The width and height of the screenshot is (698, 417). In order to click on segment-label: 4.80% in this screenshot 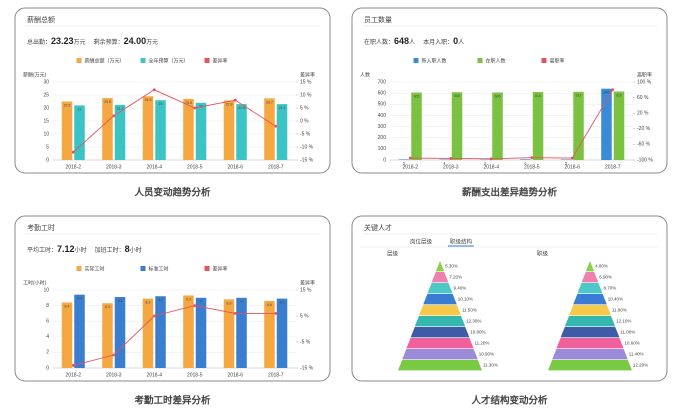, I will do `click(601, 266)`.